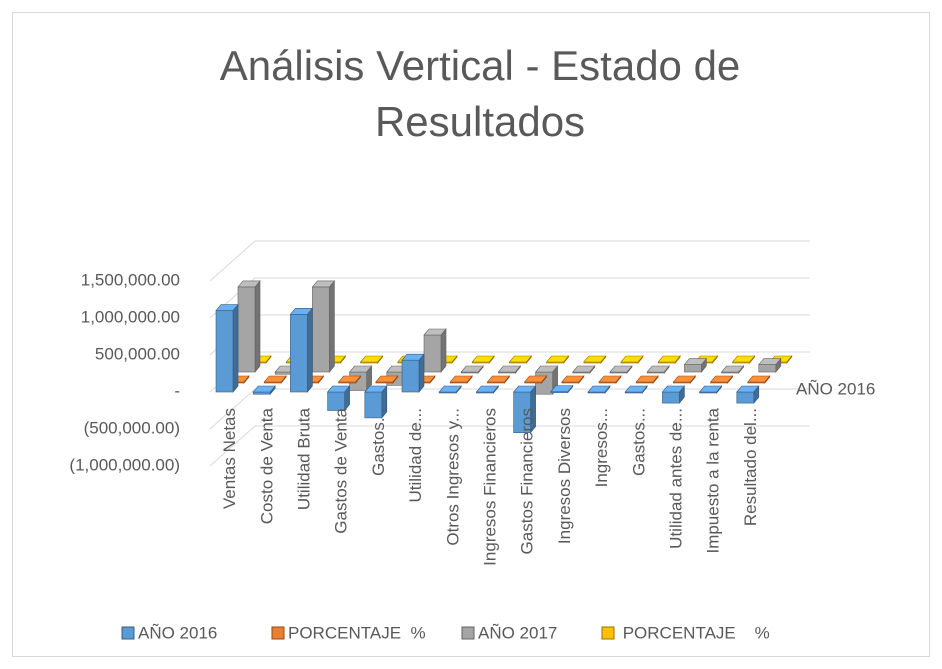 This screenshot has width=942, height=669. Describe the element at coordinates (177, 390) in the screenshot. I see `y-tick-label: -` at that location.